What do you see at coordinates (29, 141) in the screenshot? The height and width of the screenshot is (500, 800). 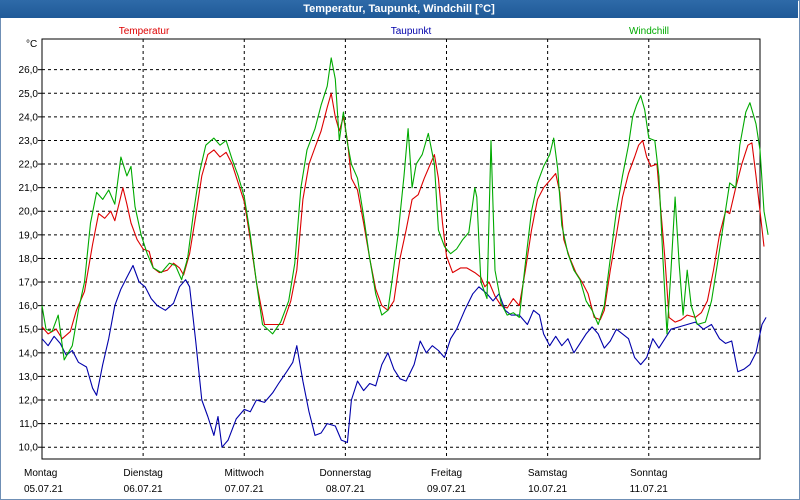 I see `y-tick-label: 23,0` at bounding box center [29, 141].